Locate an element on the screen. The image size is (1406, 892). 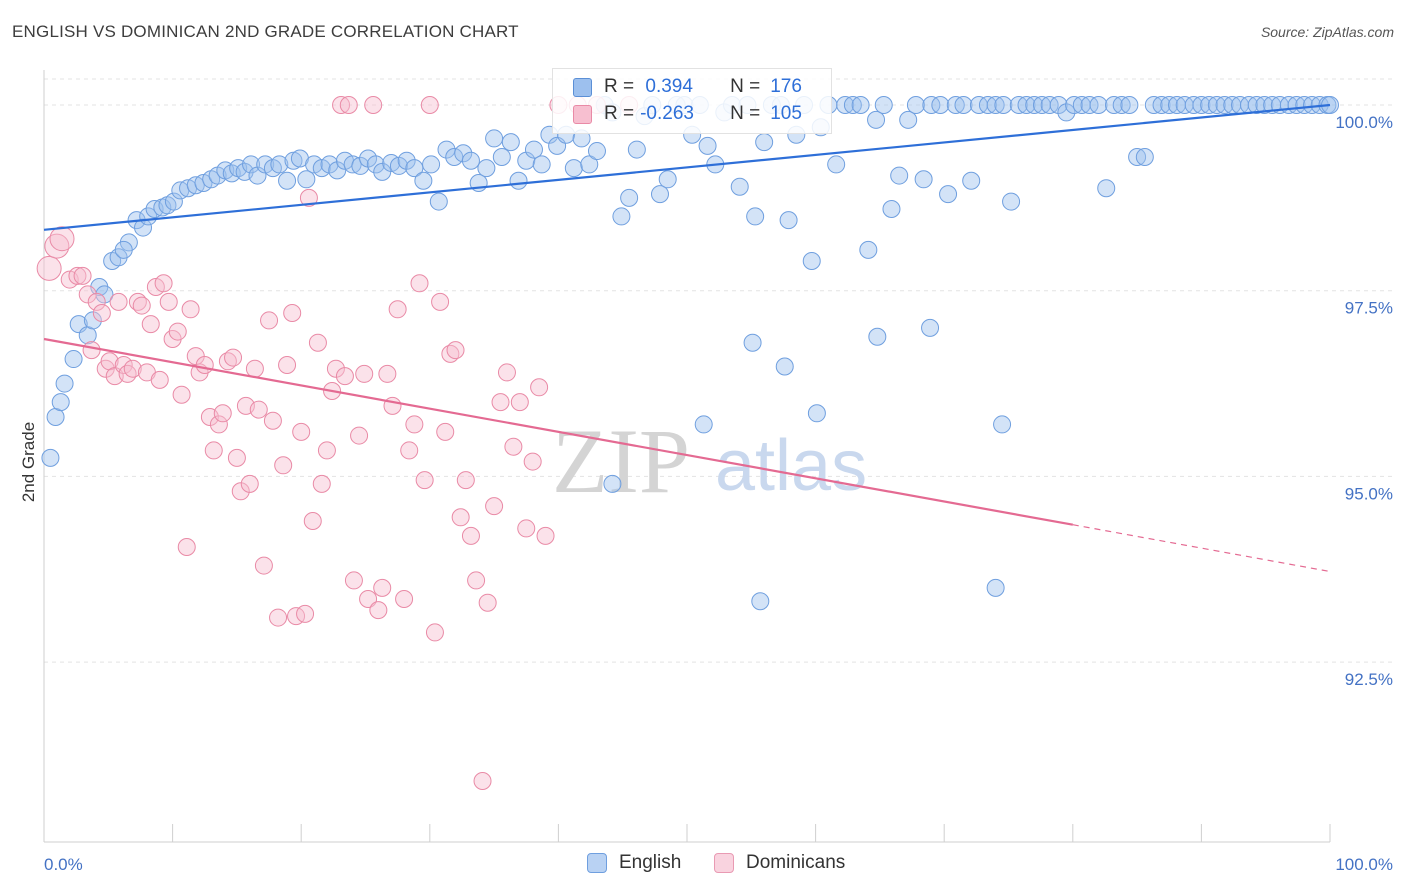
r-value: -0.263 is located at coordinates (667, 113).